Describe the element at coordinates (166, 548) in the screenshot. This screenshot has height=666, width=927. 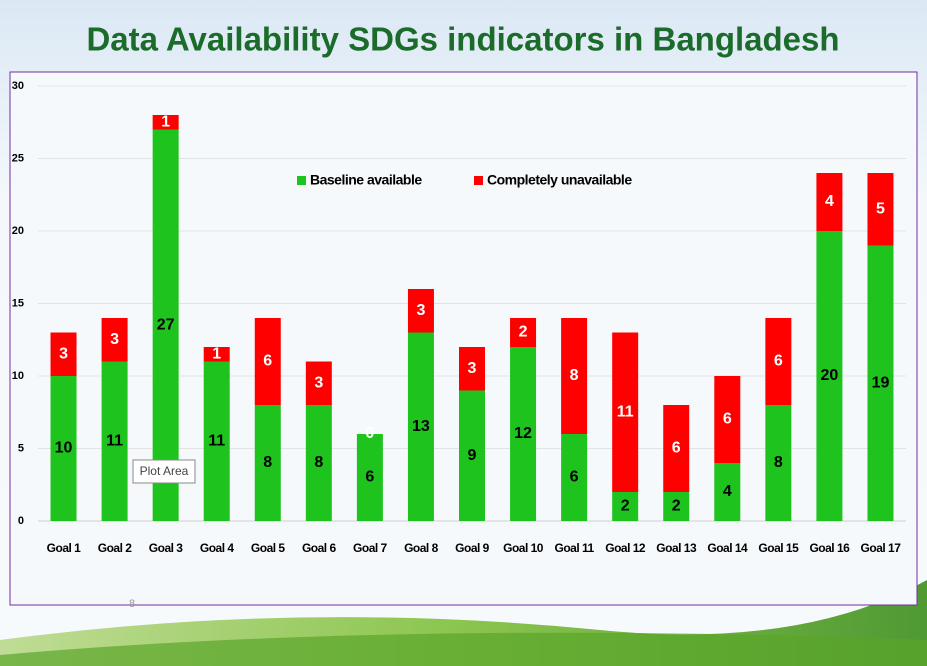
I see `x-tick-label: Goal 3` at that location.